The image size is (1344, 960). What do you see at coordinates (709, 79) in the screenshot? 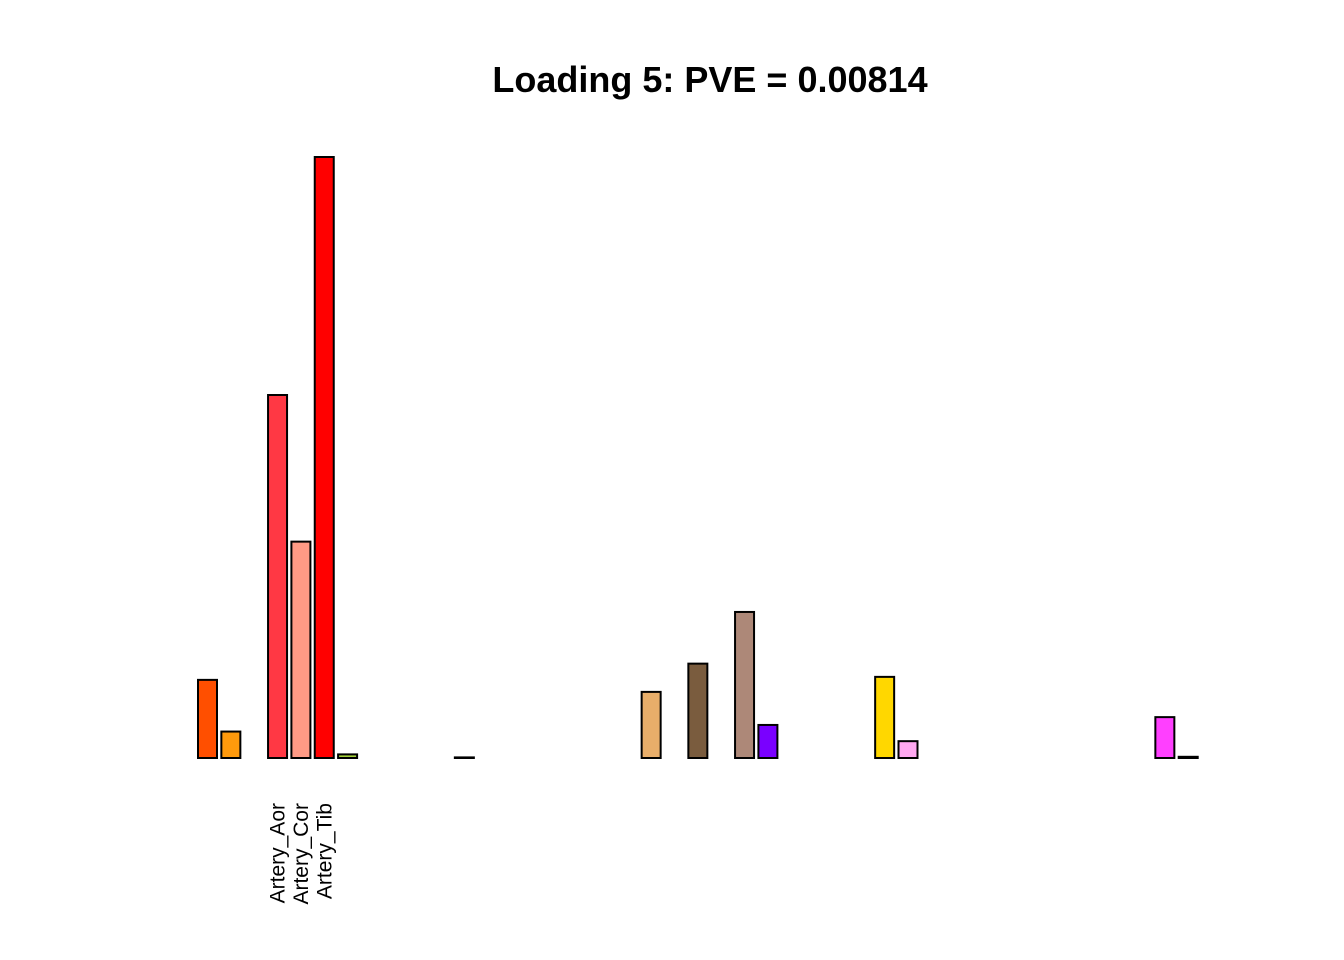
I see `chart-title: Loading 5: PVE = 0.00814` at bounding box center [709, 79].